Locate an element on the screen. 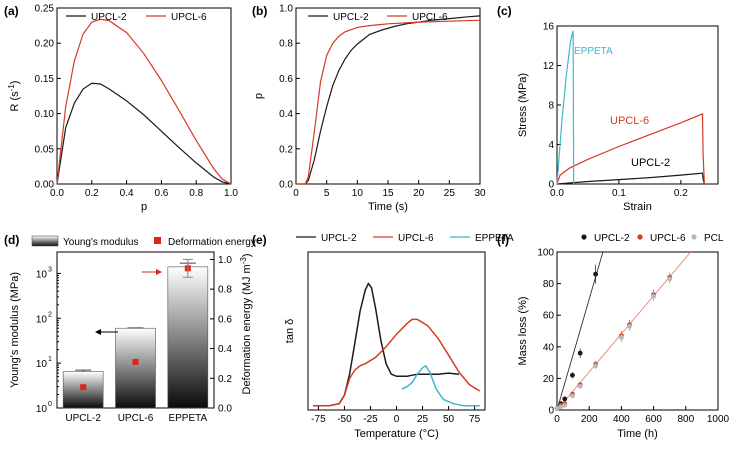  y-tick-label: 0.10 is located at coordinates (45, 114).